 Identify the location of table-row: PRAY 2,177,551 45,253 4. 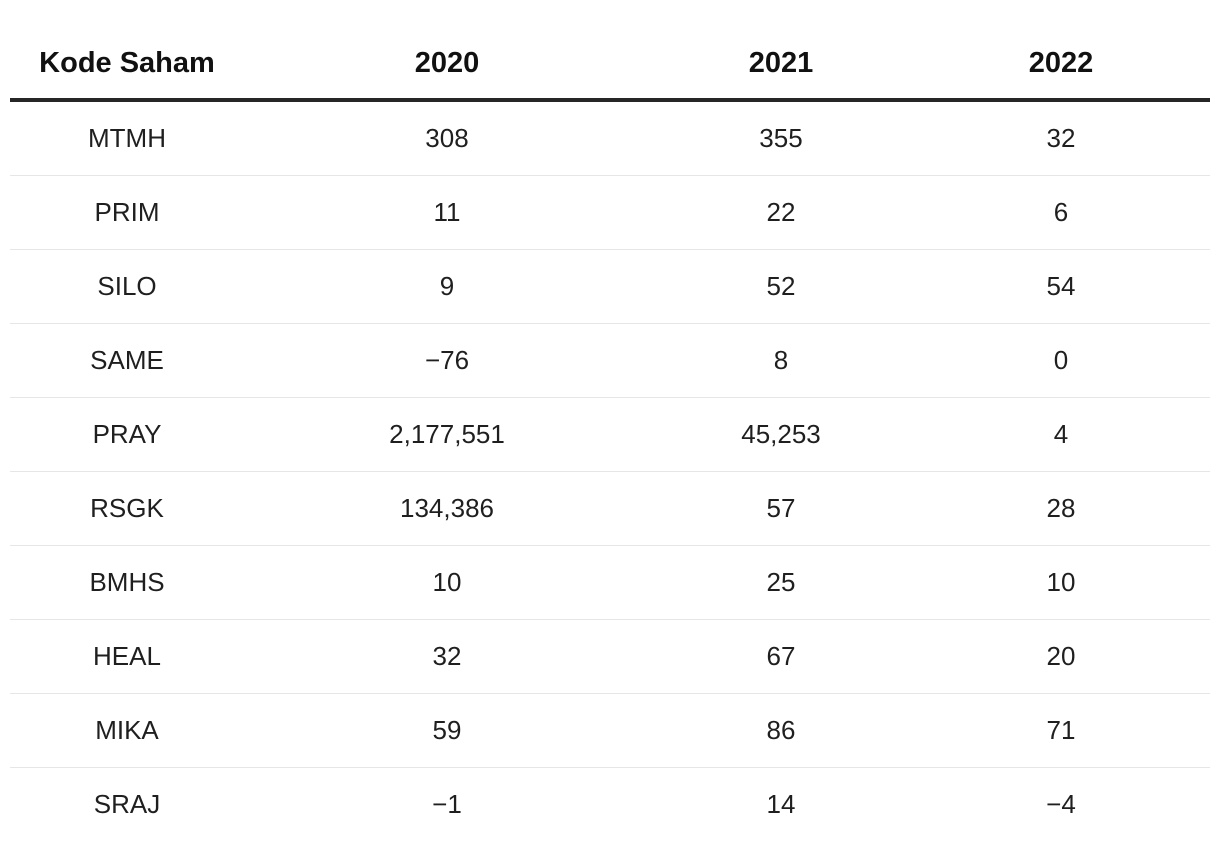
(610, 434).